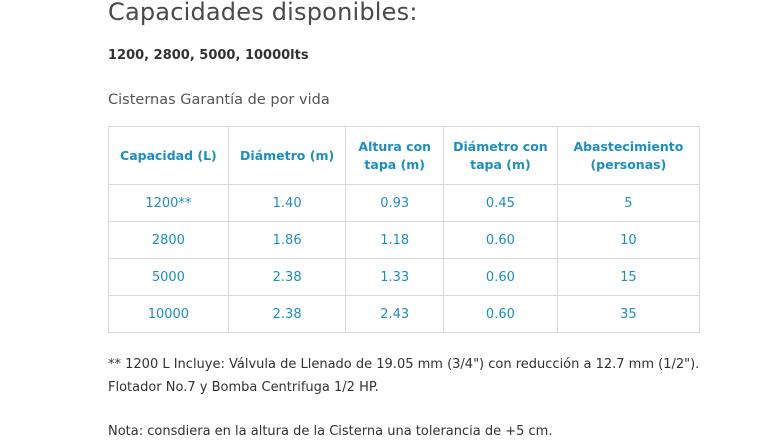 The width and height of the screenshot is (768, 444). Describe the element at coordinates (395, 155) in the screenshot. I see `header-height-with-lid: Altura con tapa (m)` at that location.